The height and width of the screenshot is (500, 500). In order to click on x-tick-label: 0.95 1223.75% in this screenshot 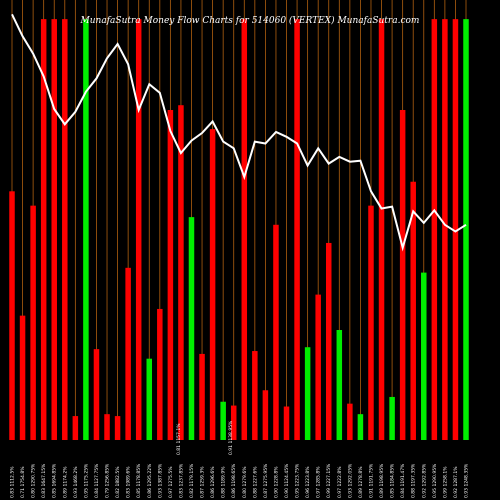, I will do `click(298, 480)`.